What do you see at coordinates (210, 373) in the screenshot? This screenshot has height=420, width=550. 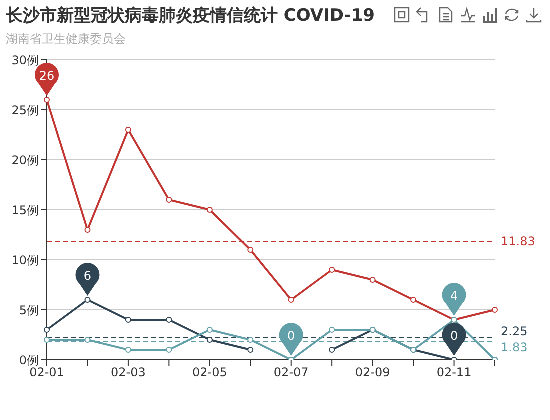 I see `x-tick-label: 02-05` at bounding box center [210, 373].